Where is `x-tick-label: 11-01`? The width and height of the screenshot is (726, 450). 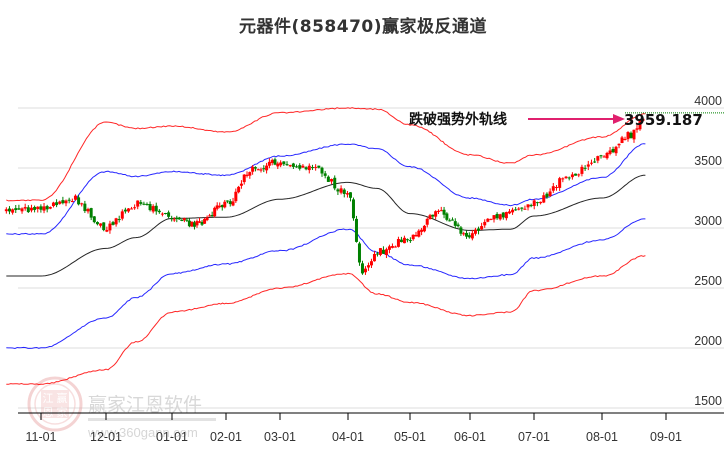 x-tick-label: 11-01 is located at coordinates (40, 437).